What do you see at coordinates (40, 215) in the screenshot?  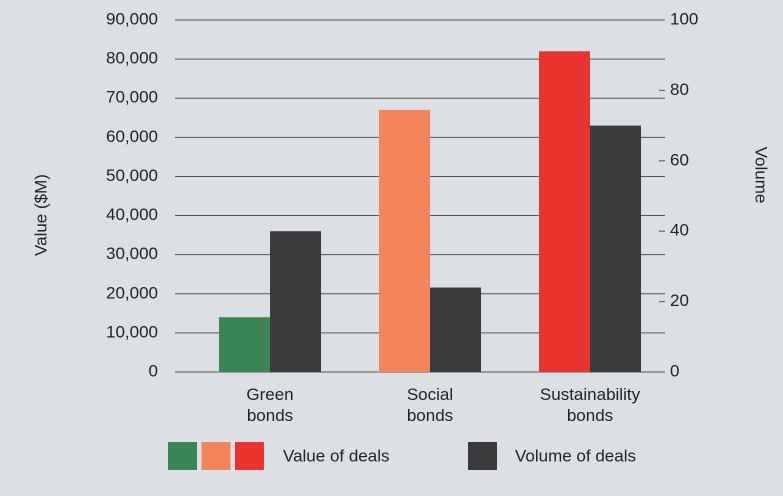 I see `y-axis-title: Value ($M)` at bounding box center [40, 215].